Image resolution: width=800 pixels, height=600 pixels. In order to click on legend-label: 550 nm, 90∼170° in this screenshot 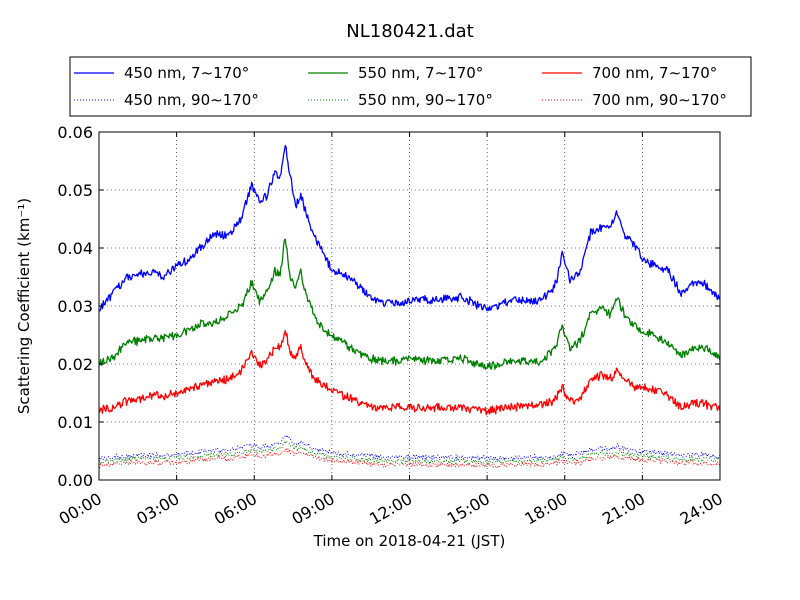, I will do `click(425, 100)`.